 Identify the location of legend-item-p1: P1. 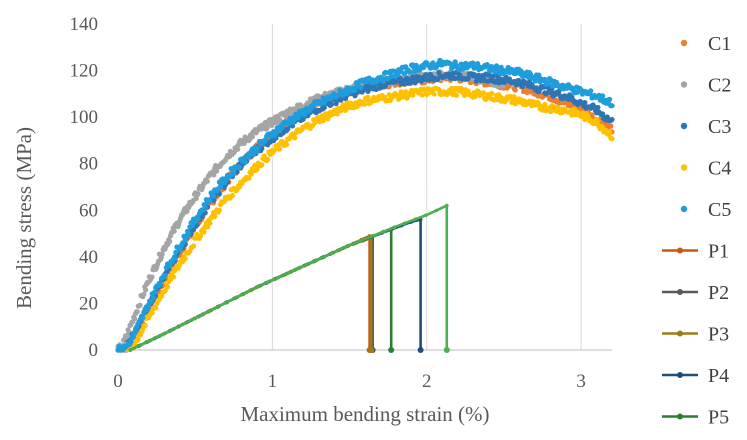
(695, 252).